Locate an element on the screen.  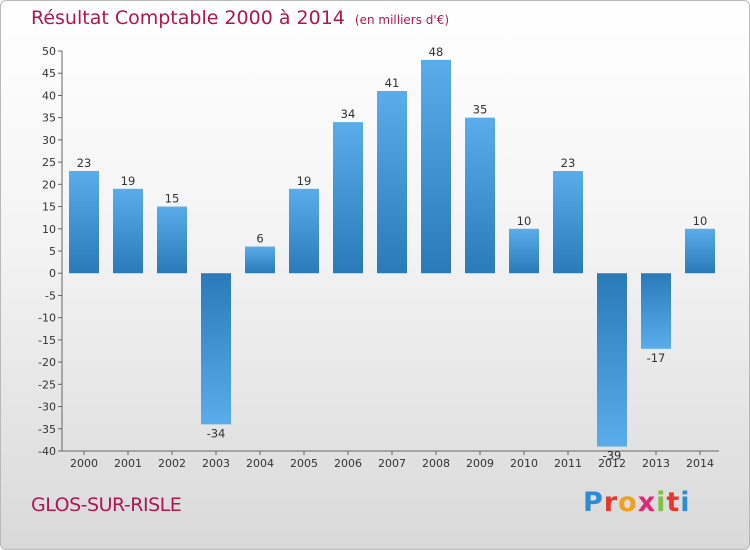
bar-2008 is located at coordinates (436, 166).